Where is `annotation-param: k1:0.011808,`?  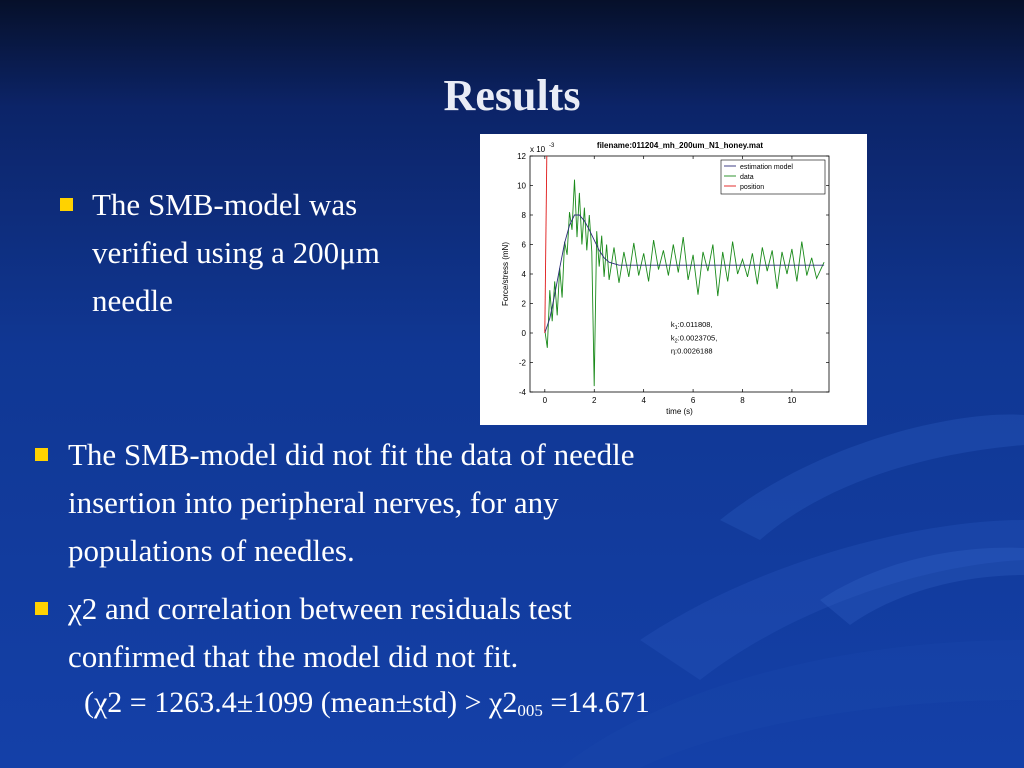 annotation-param: k1:0.011808, is located at coordinates (692, 325).